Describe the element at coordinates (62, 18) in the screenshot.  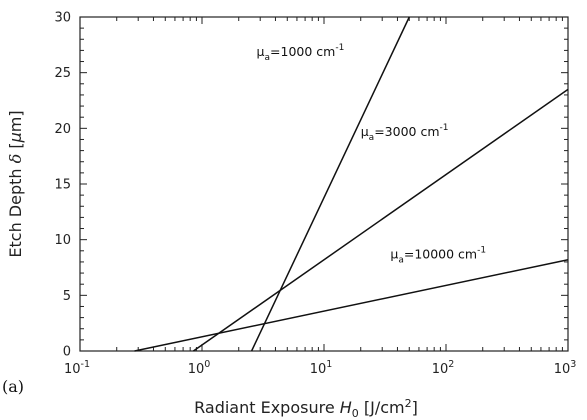
I see `y-tick-label: 30` at that location.